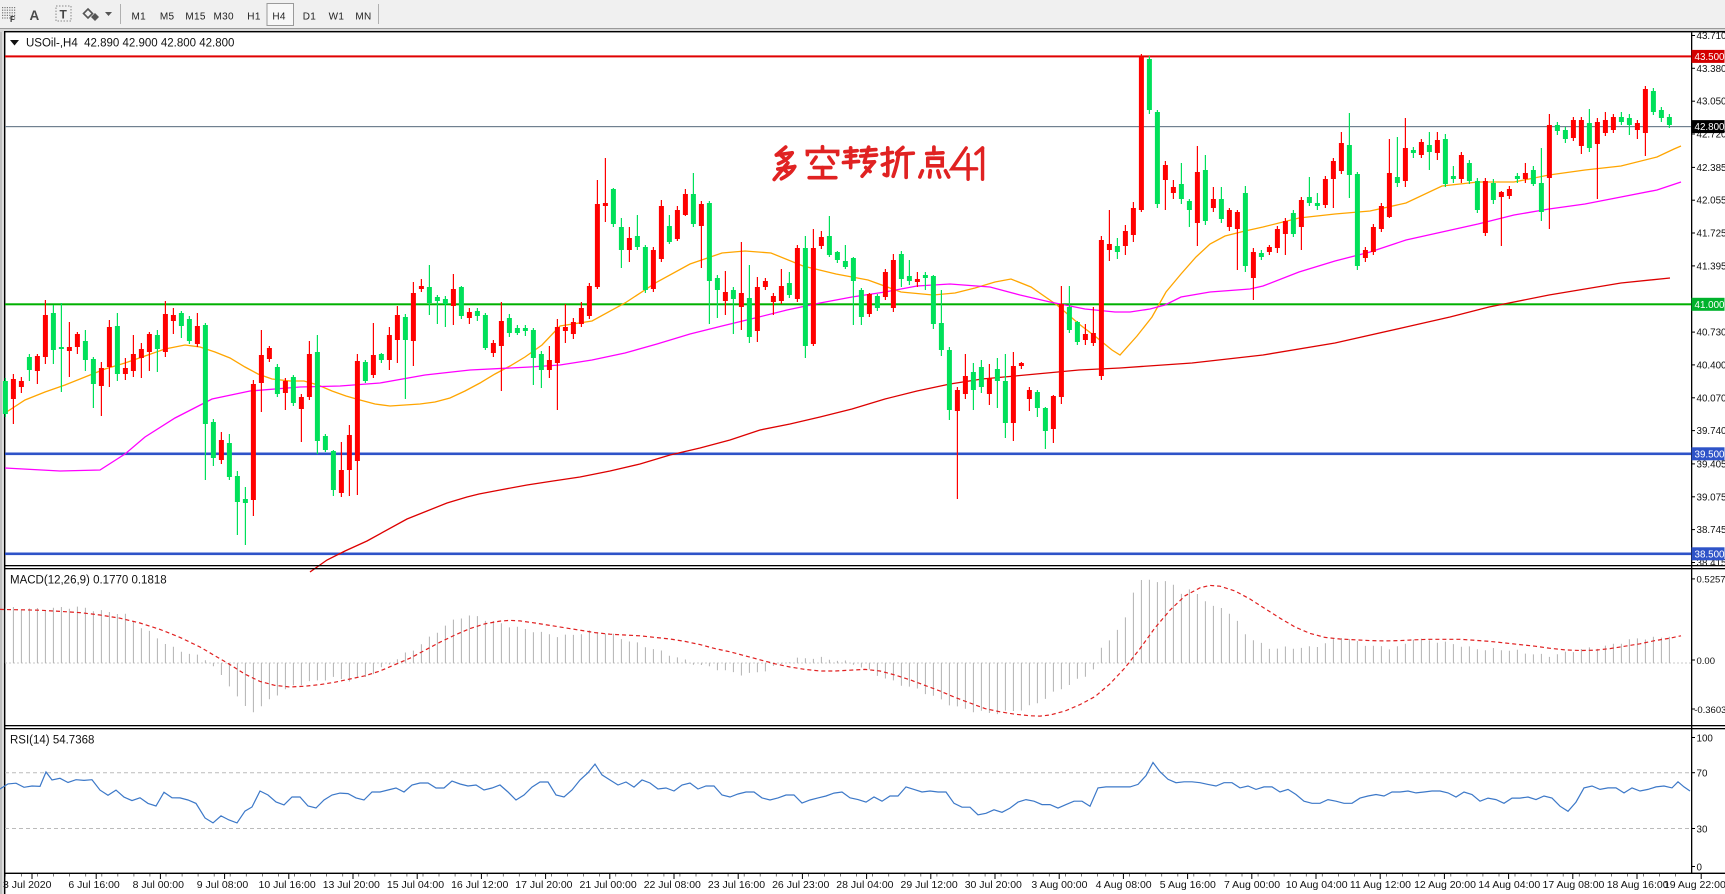 This screenshot has width=1725, height=894. Describe the element at coordinates (254, 17) in the screenshot. I see `svg-text: H1` at that location.